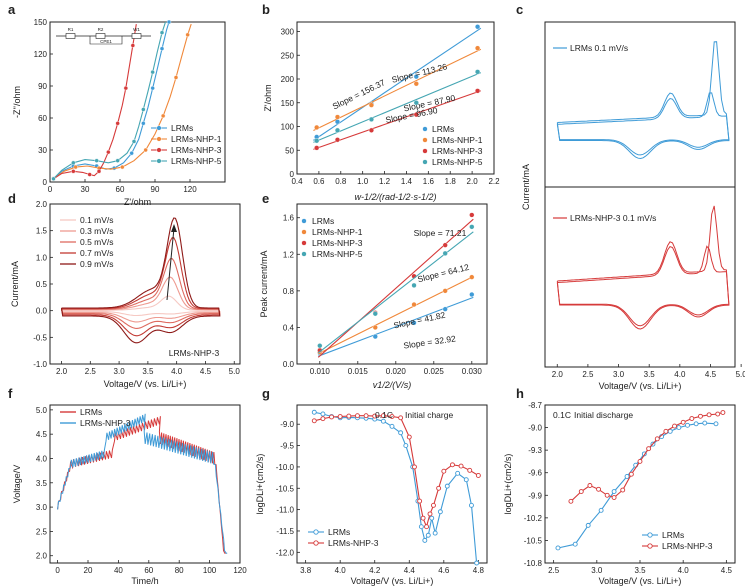 The width and height of the screenshot is (745, 588). What do you see at coordinates (106, 41) in the screenshot?
I see `circuit-label: CPE1` at bounding box center [106, 41].